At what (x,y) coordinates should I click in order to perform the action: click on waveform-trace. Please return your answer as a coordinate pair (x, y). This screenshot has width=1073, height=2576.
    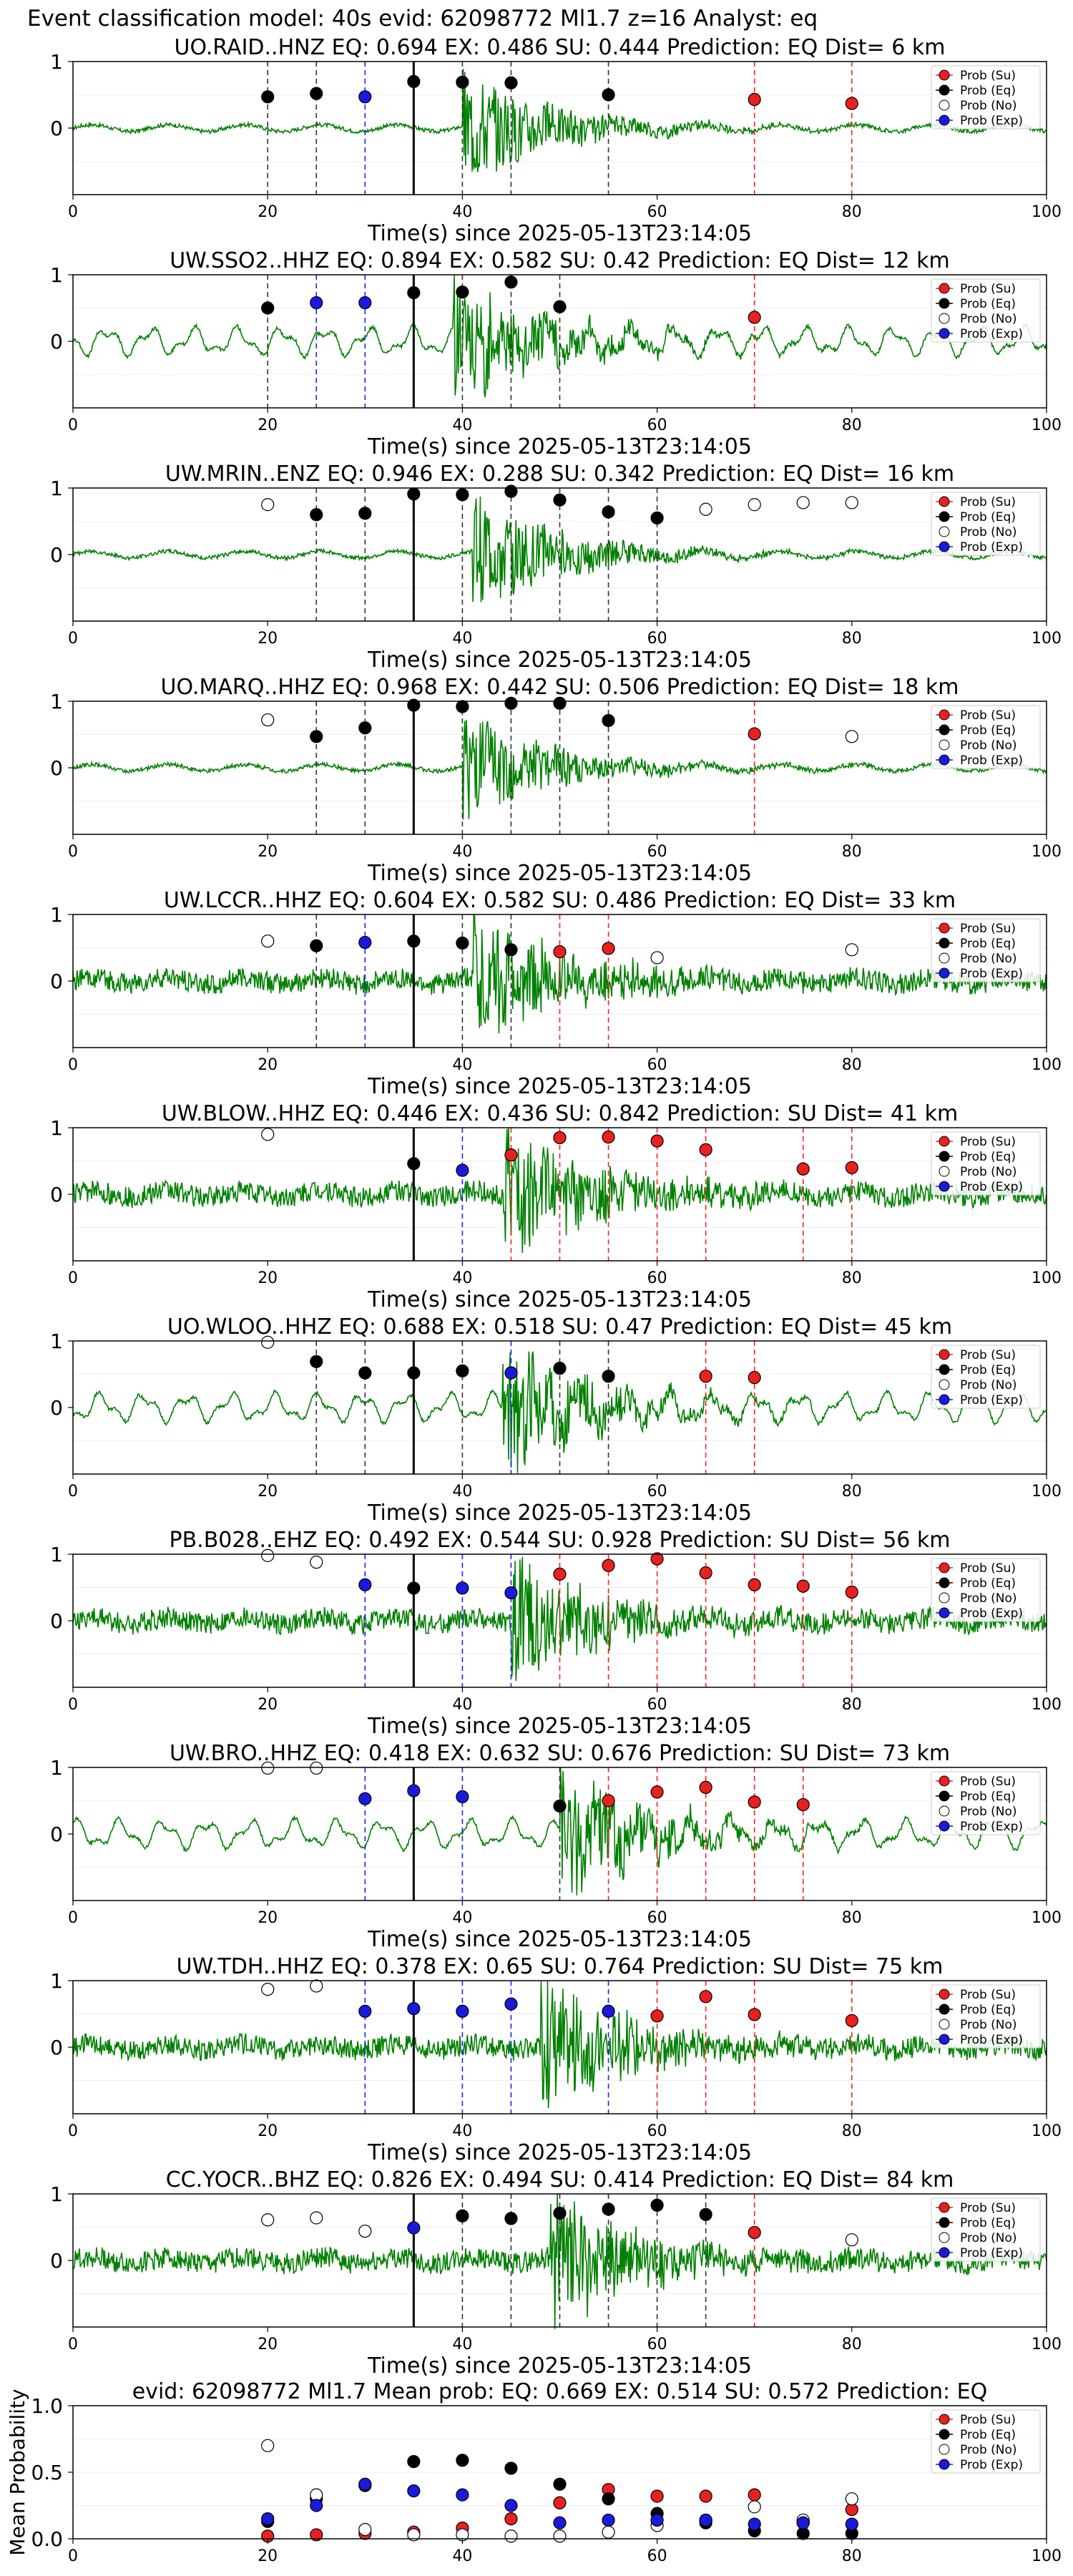
    Looking at the image, I should click on (559, 2044).